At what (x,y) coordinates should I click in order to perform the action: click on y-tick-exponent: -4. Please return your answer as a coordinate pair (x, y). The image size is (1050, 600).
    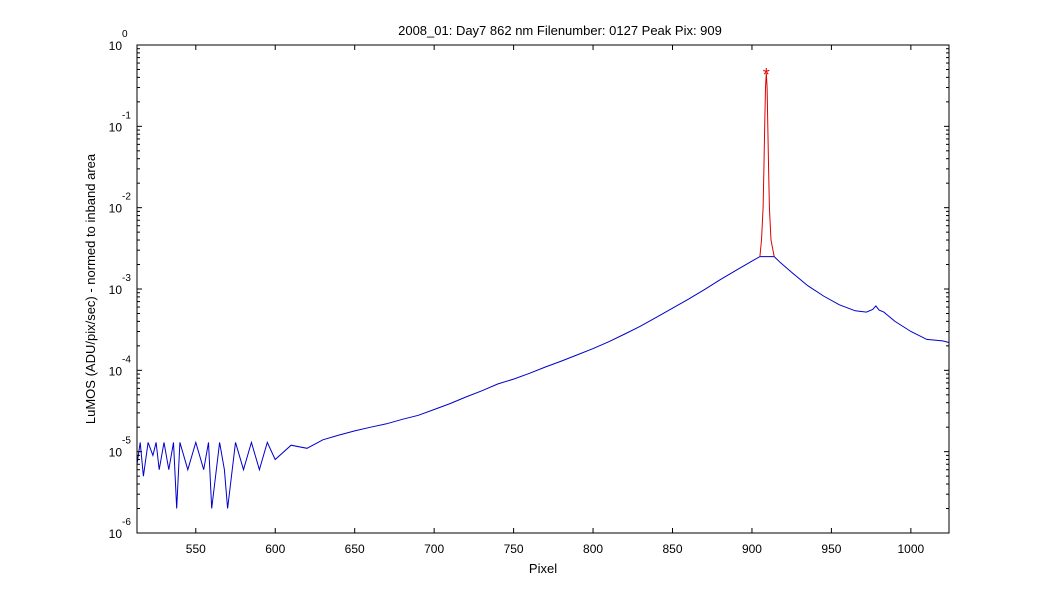
    Looking at the image, I should click on (126, 359).